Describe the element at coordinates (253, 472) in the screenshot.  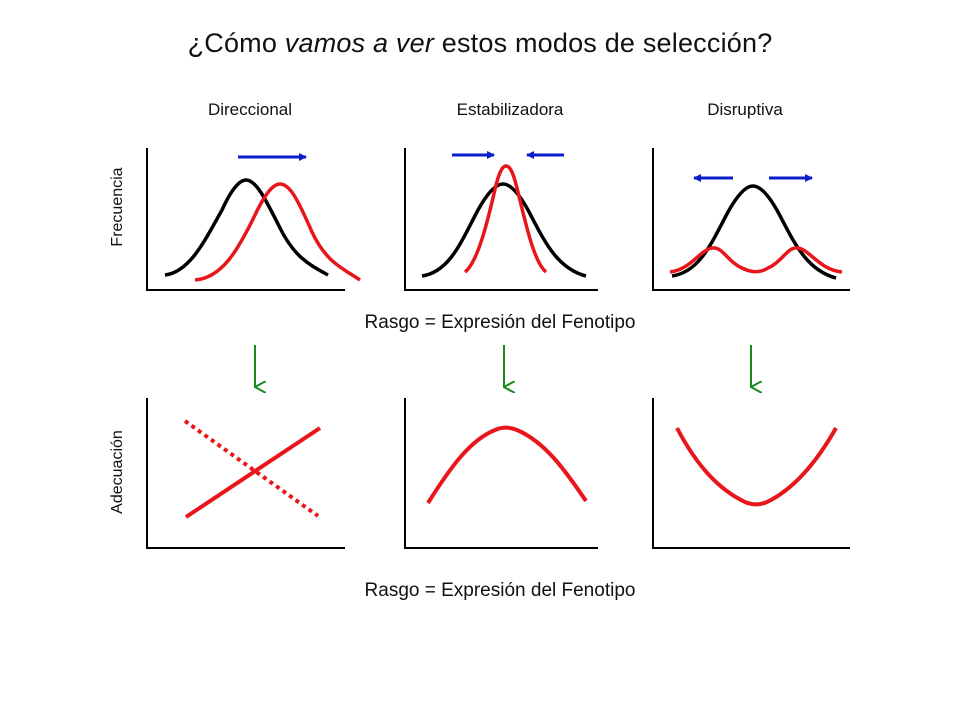
I see `fitness-line-increasing` at that location.